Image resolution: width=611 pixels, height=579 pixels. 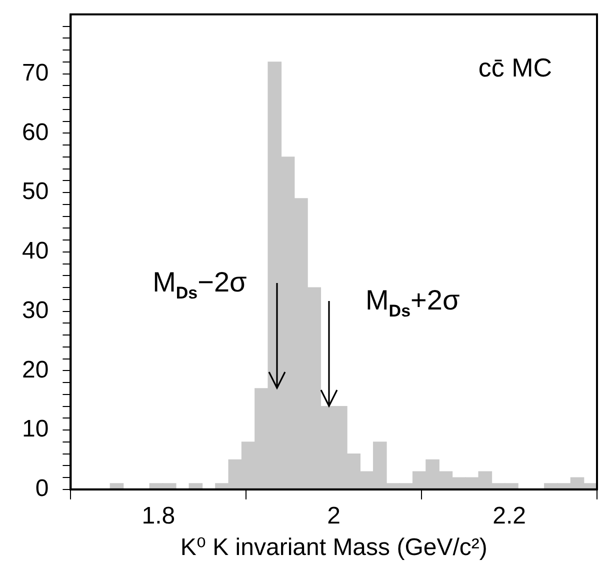 I want to click on x-axis-title: K⁰ K invariant Mass (GeV/c²), so click(x=334, y=548).